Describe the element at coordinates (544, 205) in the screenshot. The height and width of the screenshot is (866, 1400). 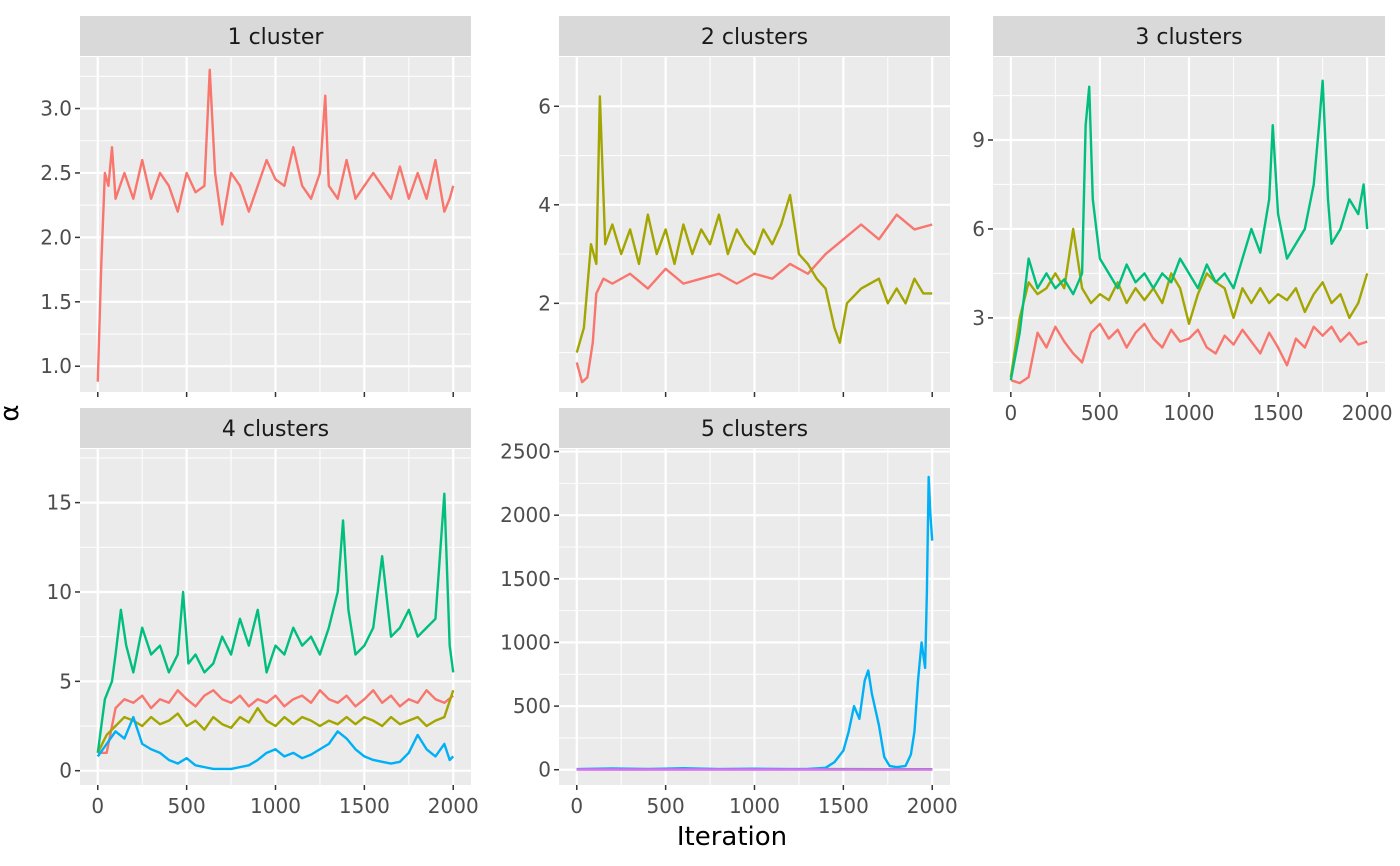
I see `y-tick-label: 4` at that location.